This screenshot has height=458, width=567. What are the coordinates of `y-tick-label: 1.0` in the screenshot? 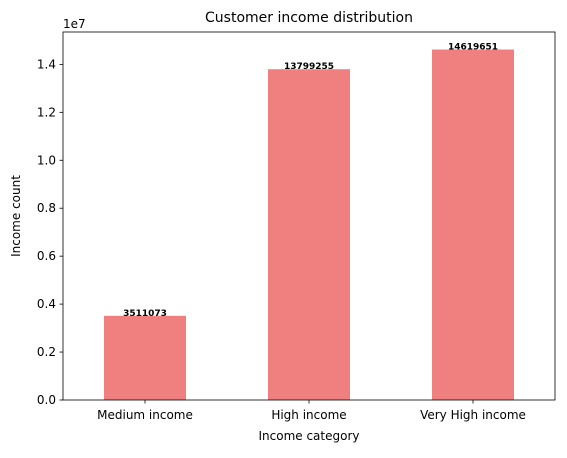 It's located at (46, 160).